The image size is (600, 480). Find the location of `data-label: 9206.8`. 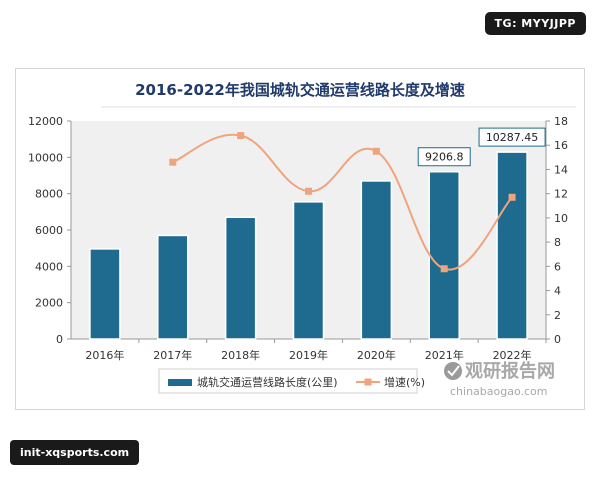

data-label: 9206.8 is located at coordinates (444, 157).